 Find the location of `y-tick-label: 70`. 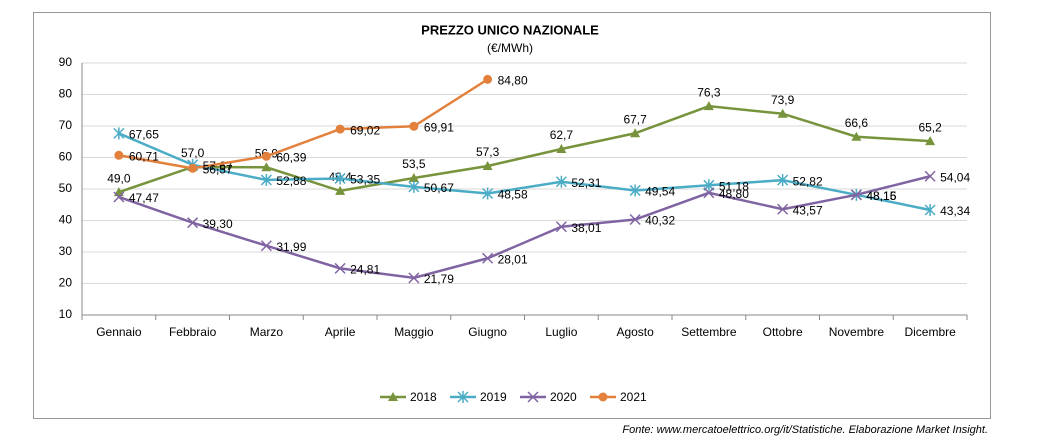

y-tick-label: 70 is located at coordinates (66, 125).